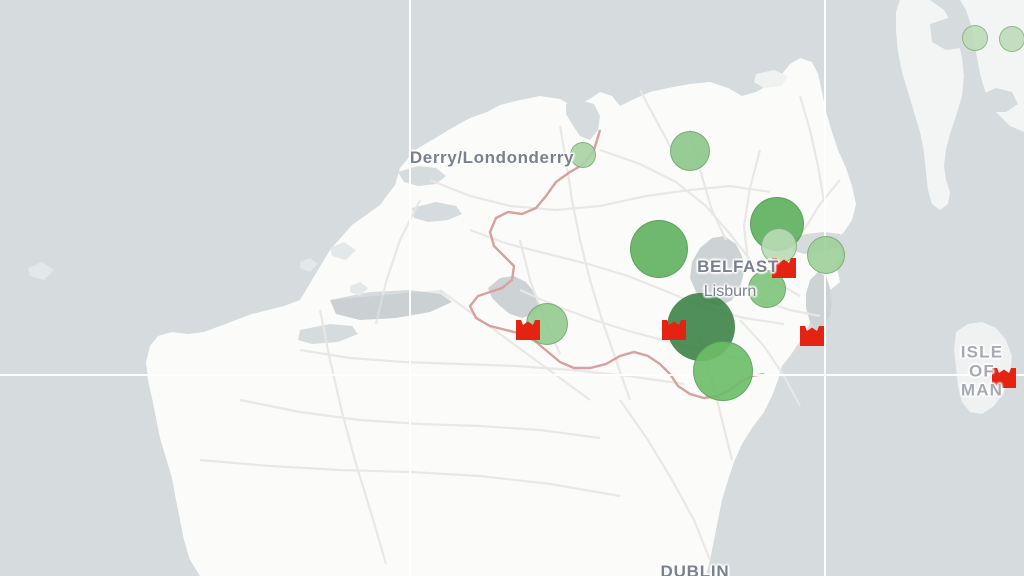  What do you see at coordinates (723, 371) in the screenshot?
I see `green-marker-newry` at bounding box center [723, 371].